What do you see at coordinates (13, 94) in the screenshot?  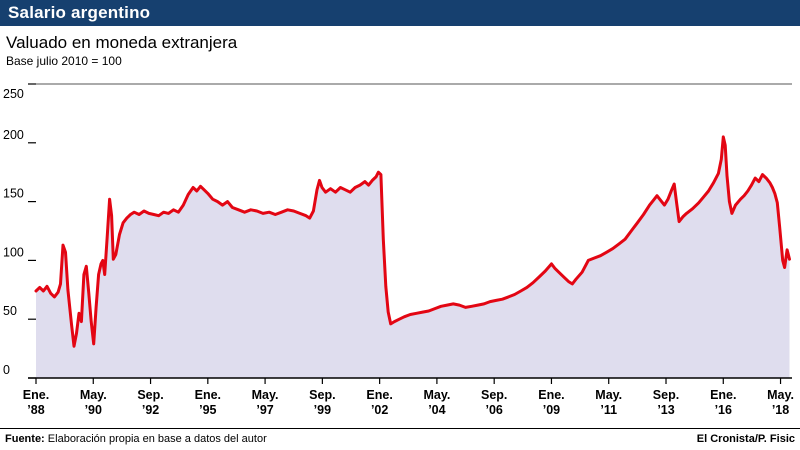 I see `y-axis-tick-label: 250` at bounding box center [13, 94].